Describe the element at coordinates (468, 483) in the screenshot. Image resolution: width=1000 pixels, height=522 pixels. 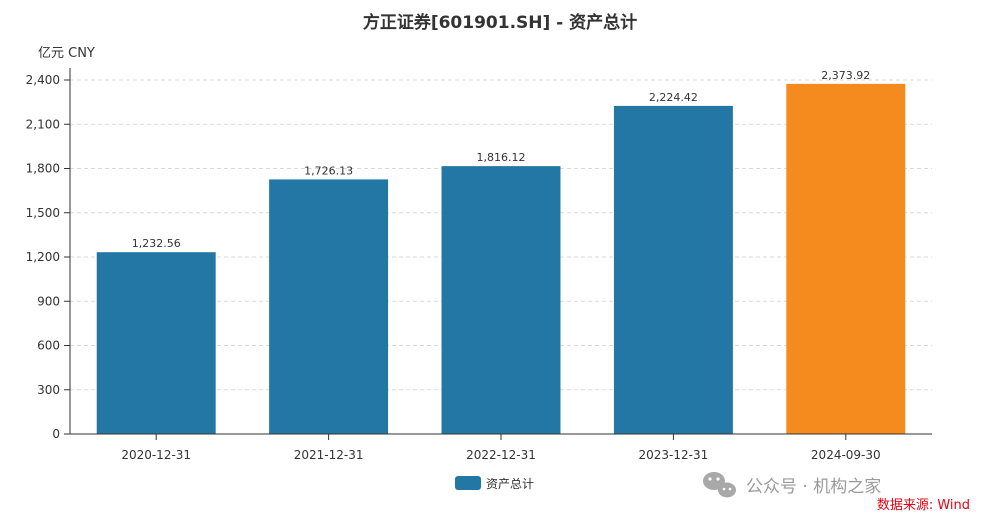
I see `legend-swatch` at that location.